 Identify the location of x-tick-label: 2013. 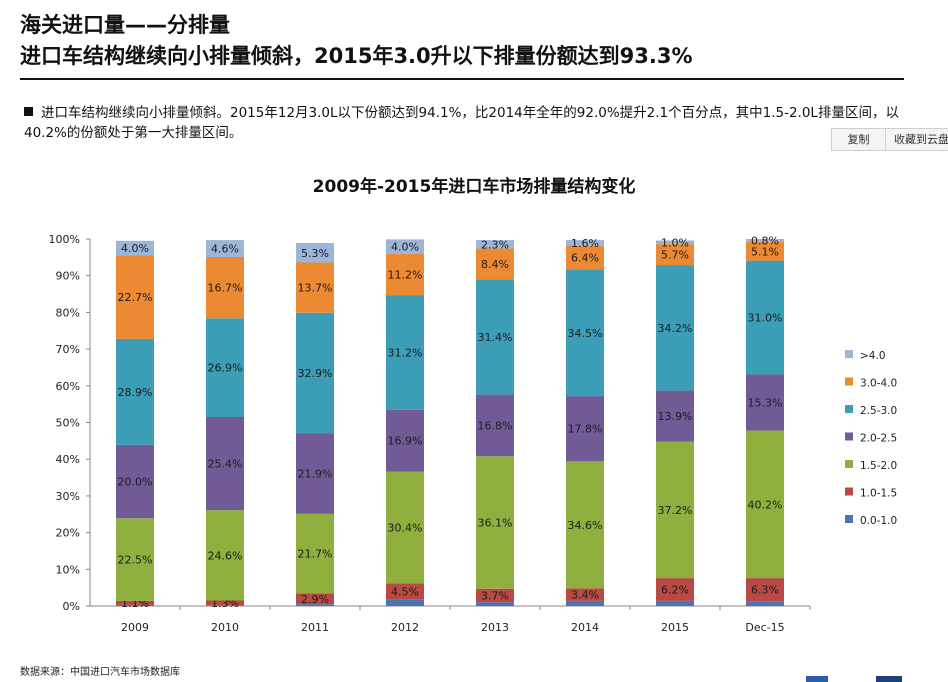
(495, 627).